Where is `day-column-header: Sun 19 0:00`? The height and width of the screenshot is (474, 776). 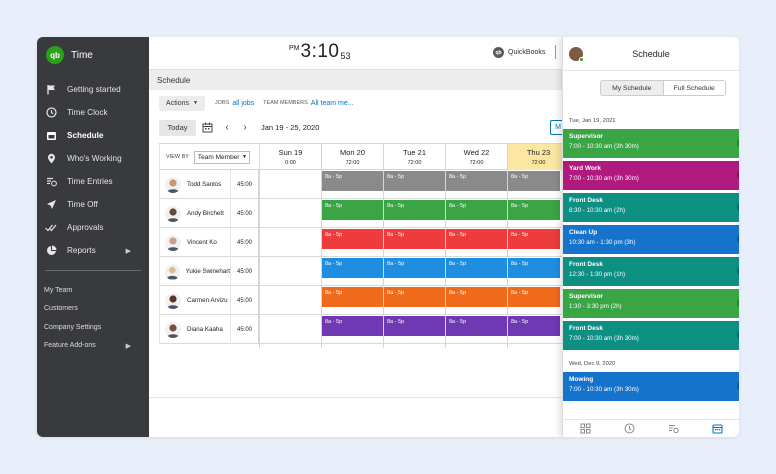 day-column-header: Sun 19 0:00 is located at coordinates (290, 157).